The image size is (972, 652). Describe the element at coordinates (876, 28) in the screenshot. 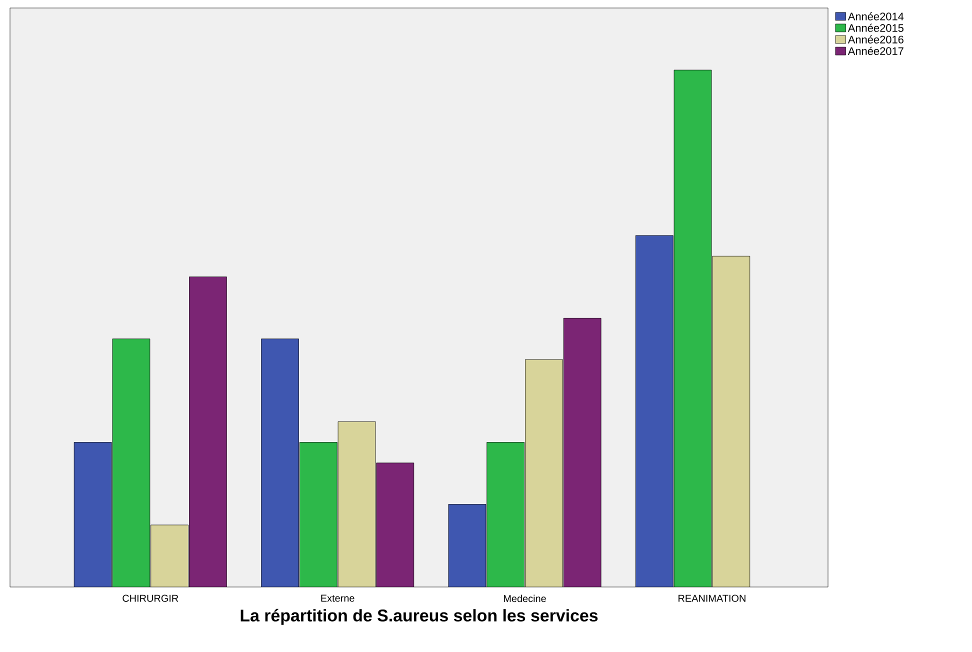

I see `legend-label: Année2015` at that location.